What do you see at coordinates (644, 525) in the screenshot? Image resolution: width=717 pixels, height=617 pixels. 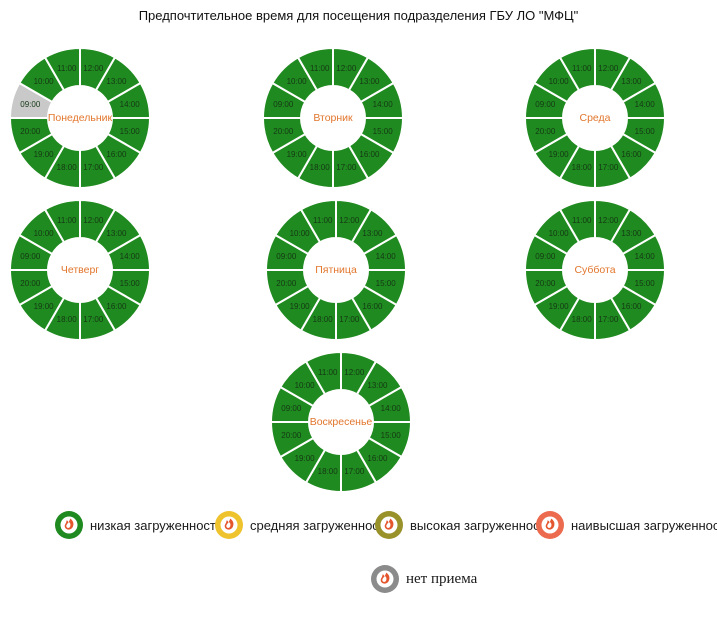 I see `legend-label: наивысшая загруженность` at bounding box center [644, 525].